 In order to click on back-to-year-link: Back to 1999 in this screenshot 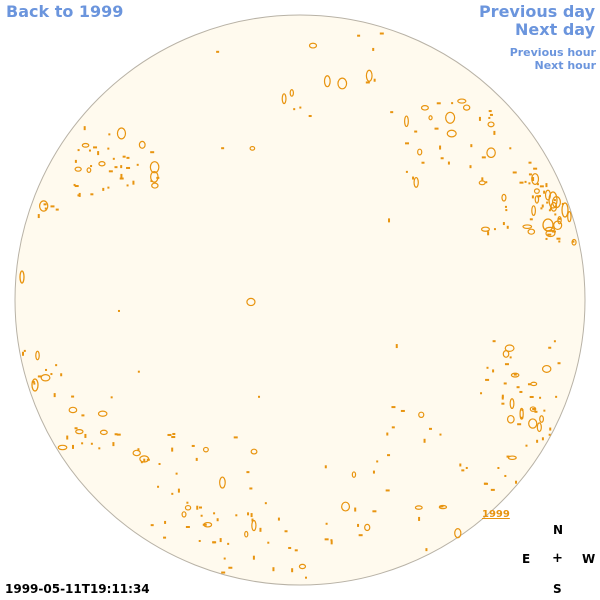, I will do `click(65, 11)`.